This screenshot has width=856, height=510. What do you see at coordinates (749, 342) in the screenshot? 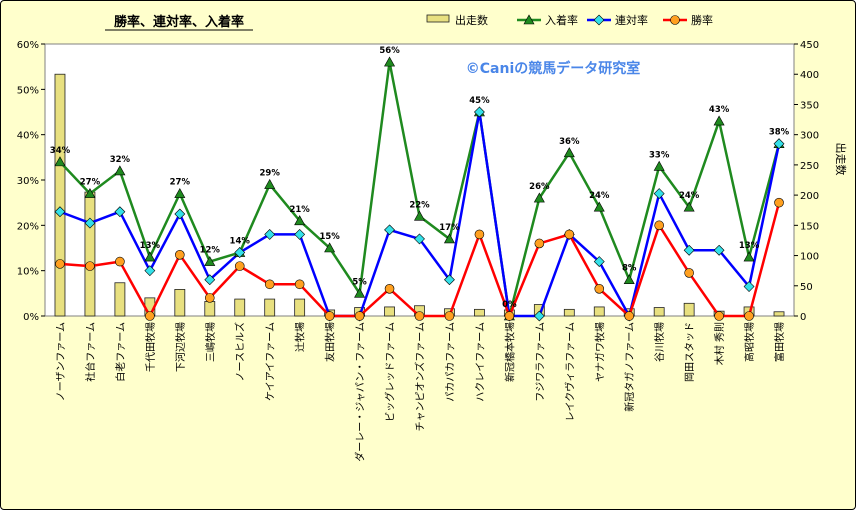
I see `x-tick-label: 高昭牧場` at bounding box center [749, 342].